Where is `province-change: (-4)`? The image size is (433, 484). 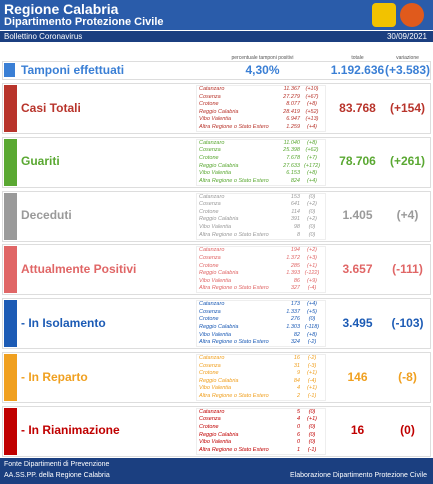 province-change: (-4) is located at coordinates (312, 380).